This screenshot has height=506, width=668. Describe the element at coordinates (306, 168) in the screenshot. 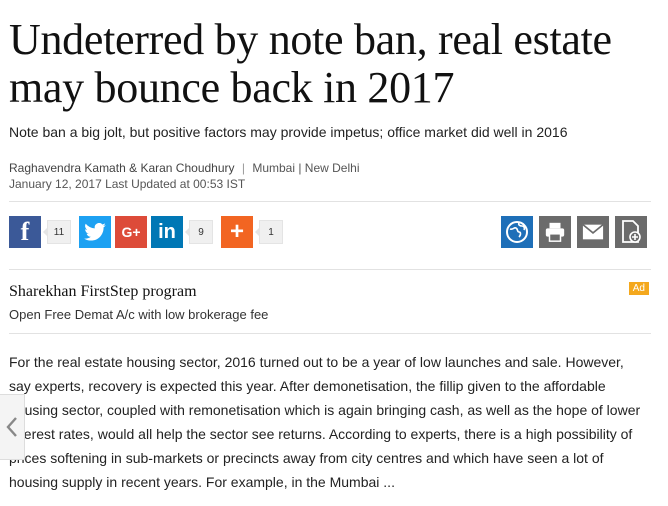

I see `location: Mumbai | New Delhi` at that location.